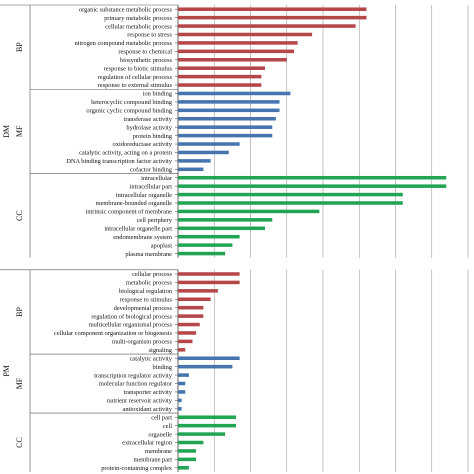  I want to click on category-label: cofactor binding, so click(151, 170).